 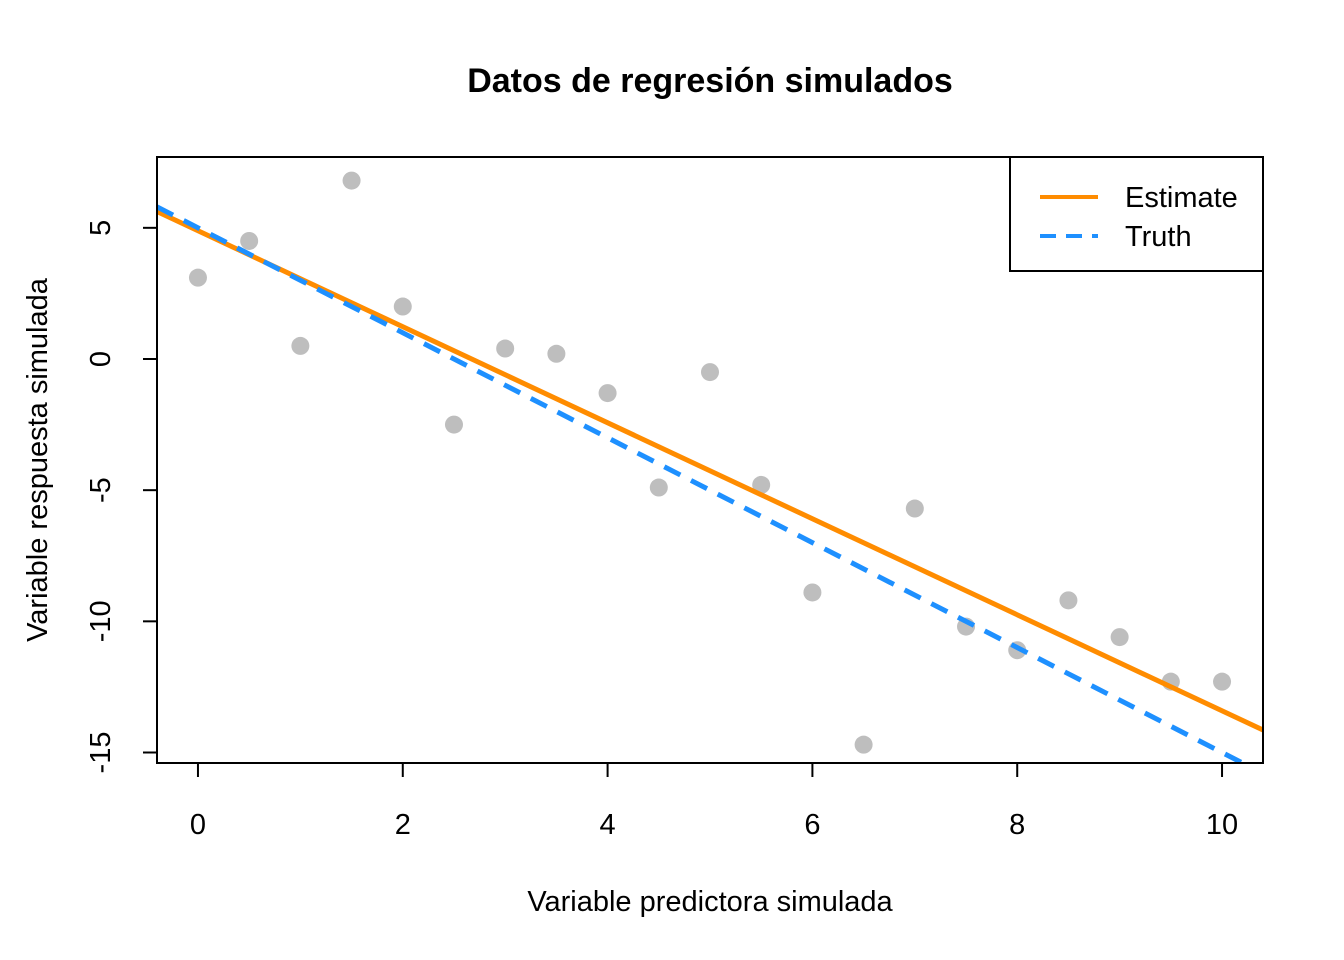 I want to click on legend-label-estimate: Estimate, so click(x=1181, y=198).